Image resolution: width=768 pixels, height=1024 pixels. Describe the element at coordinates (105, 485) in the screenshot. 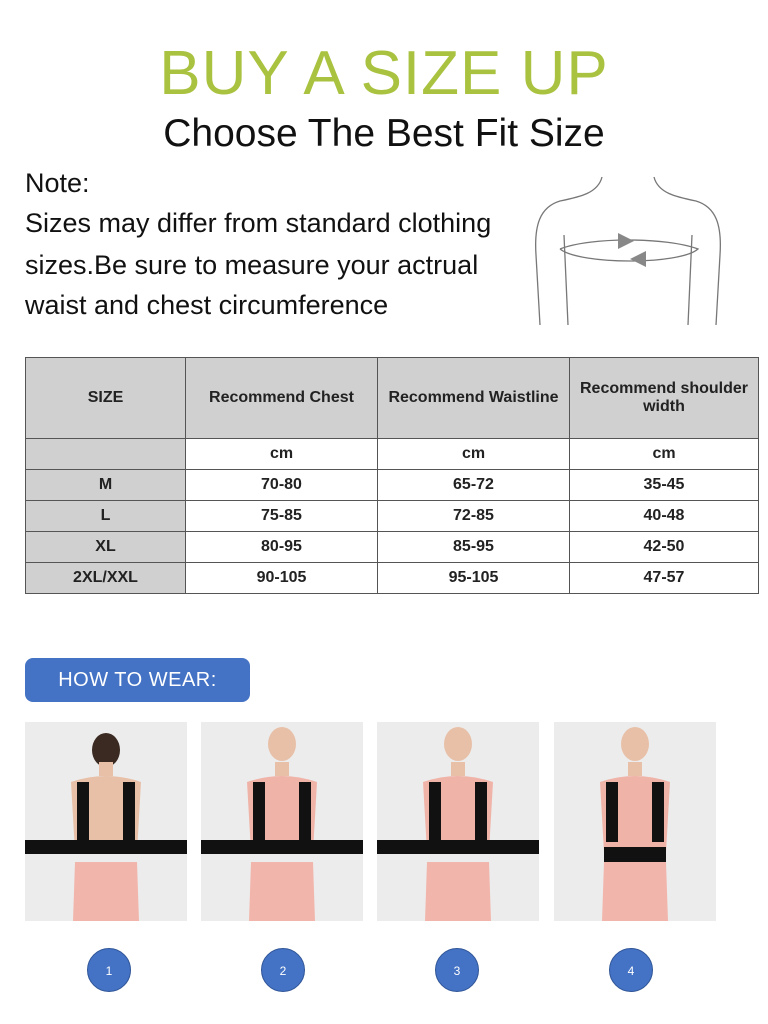

I see `size-cell: M` at that location.